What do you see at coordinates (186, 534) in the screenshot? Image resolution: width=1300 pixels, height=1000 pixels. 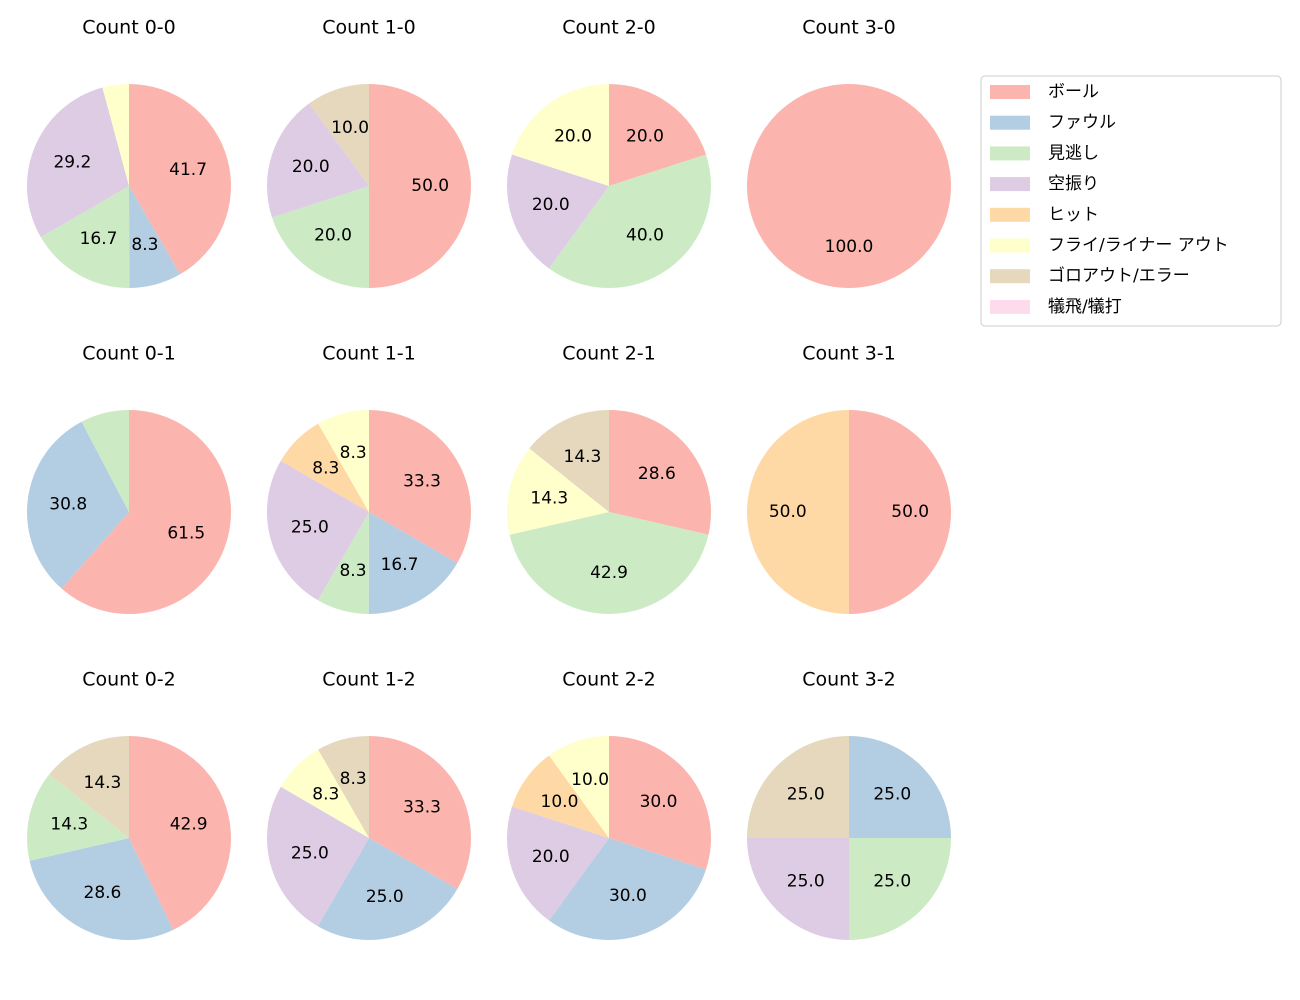 I see `data-label: 61.5` at bounding box center [186, 534].